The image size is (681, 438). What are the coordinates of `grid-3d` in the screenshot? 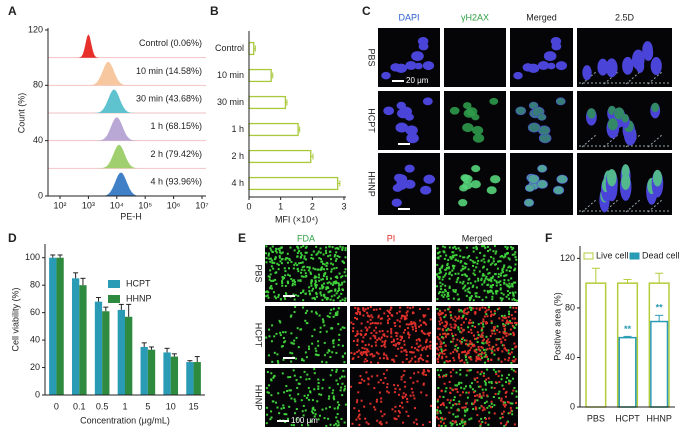 It's located at (589, 205).